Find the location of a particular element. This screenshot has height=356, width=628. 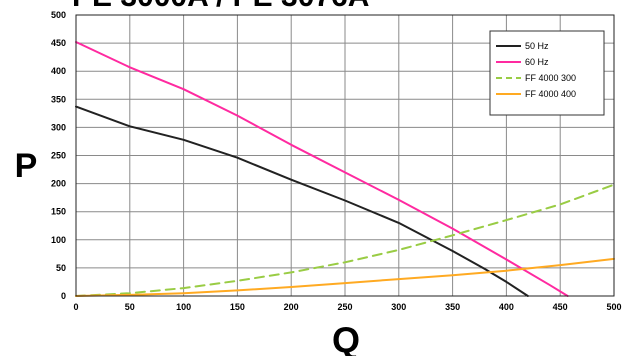

y-tick-label: 400 is located at coordinates (58, 71).